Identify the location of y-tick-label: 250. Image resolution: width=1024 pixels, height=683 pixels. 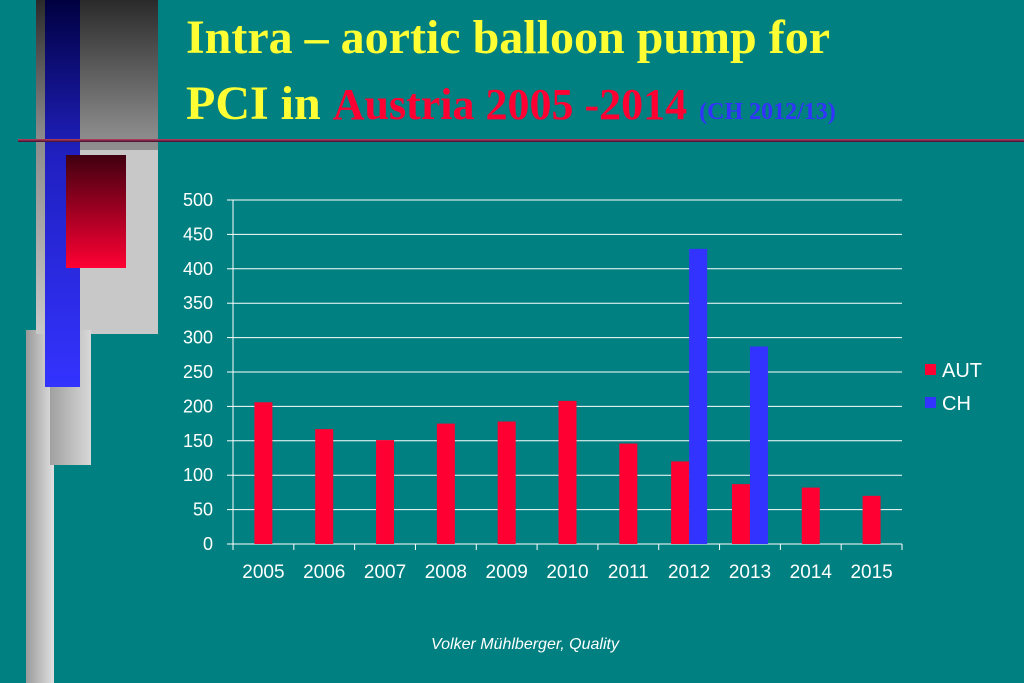
(198, 372).